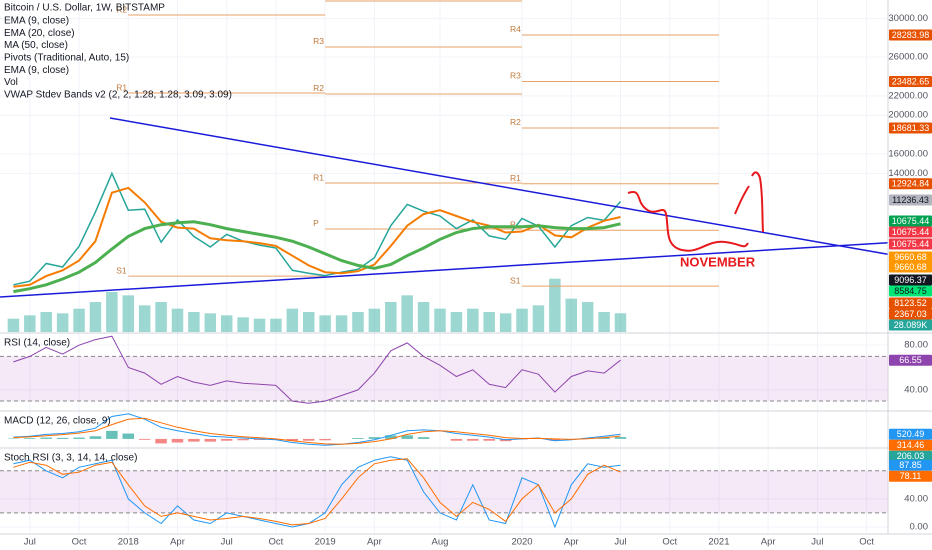 The width and height of the screenshot is (932, 550). I want to click on pivot-label: P, so click(513, 225).